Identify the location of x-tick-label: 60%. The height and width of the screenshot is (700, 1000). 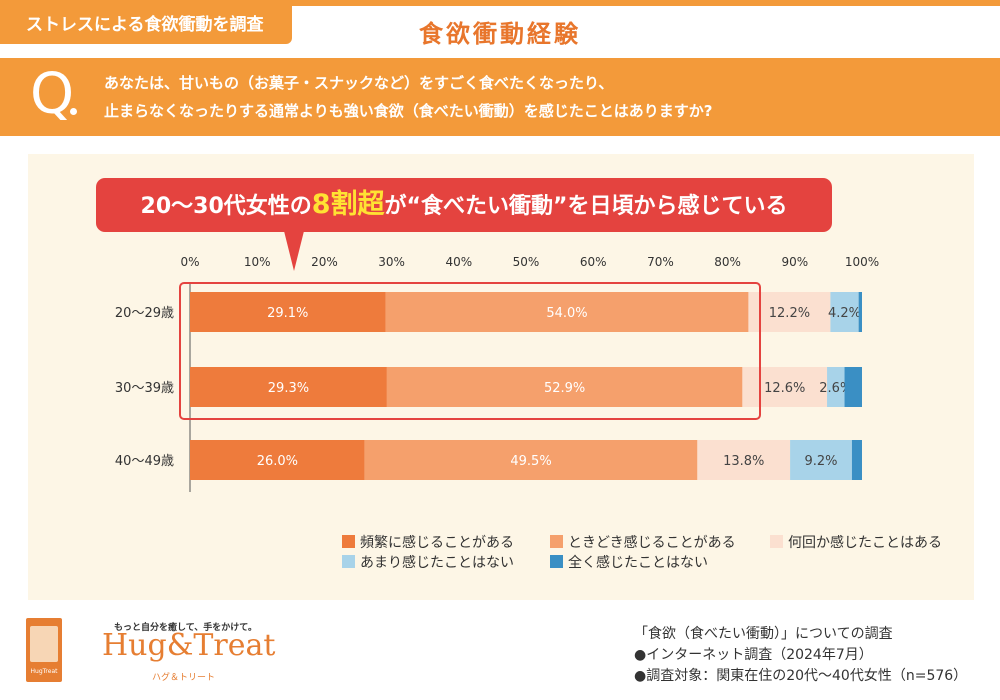
(593, 262).